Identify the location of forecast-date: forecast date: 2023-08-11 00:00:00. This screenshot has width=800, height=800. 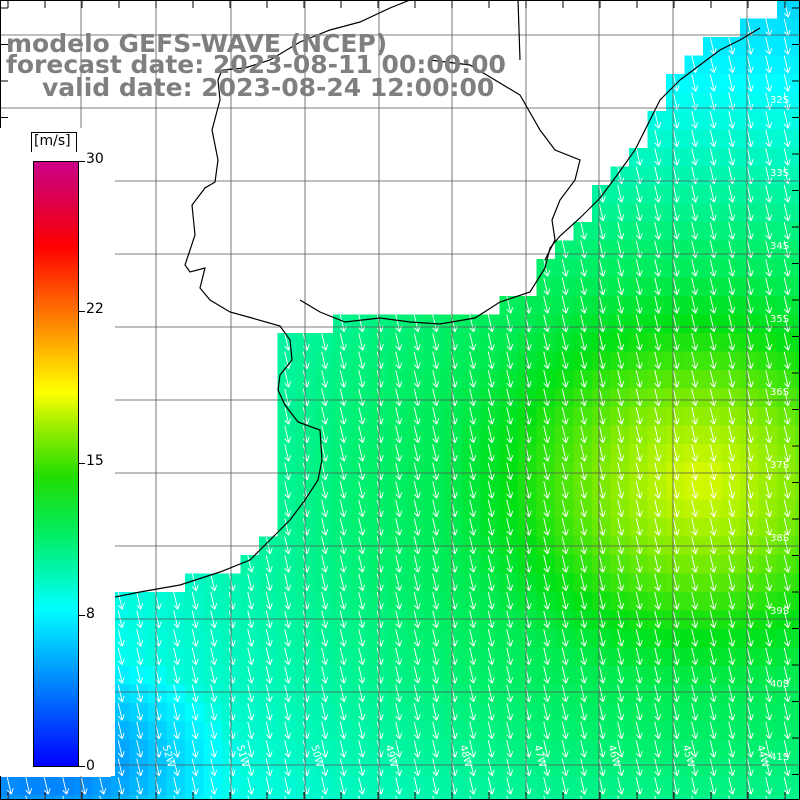
(256, 64).